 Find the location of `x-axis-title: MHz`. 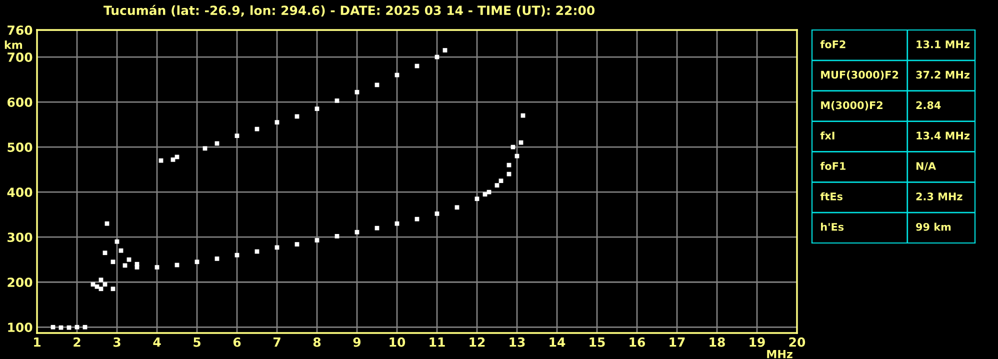

x-axis-title: MHz is located at coordinates (779, 354).